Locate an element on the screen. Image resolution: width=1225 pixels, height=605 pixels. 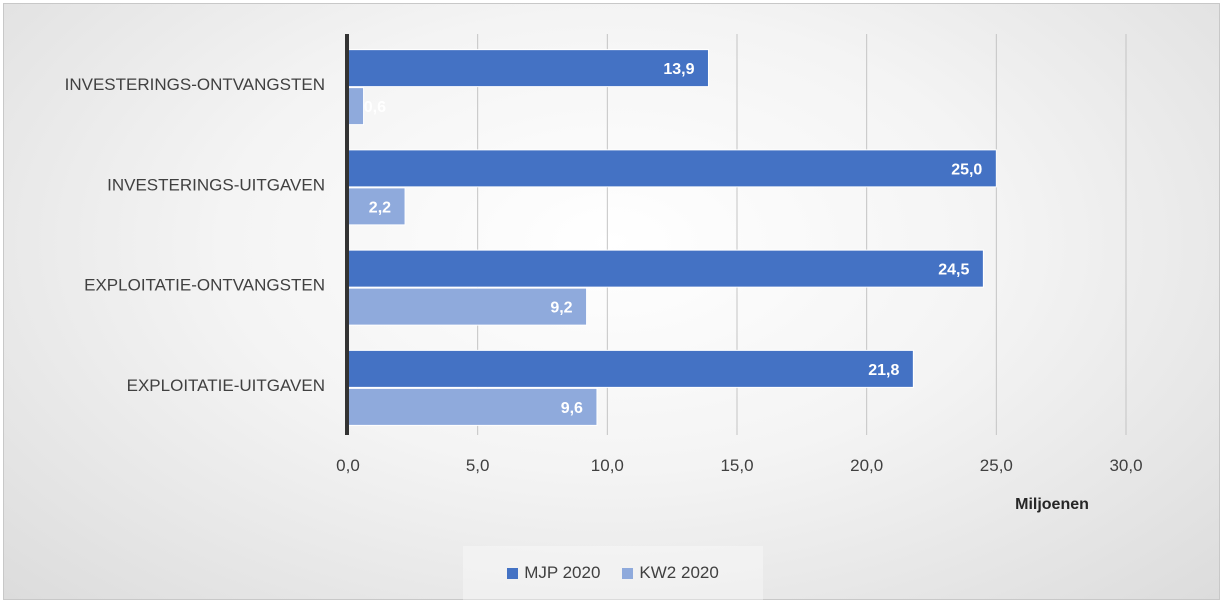
x-axis-title: Miljoenen is located at coordinates (1052, 504).